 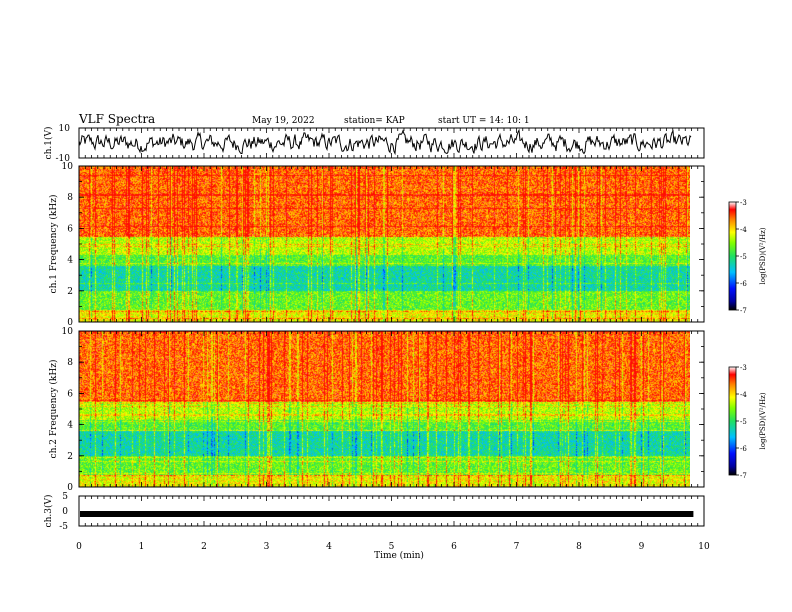 I want to click on ch1-colorbar: -3 -4 -5 -6 -7 log(PSD)(V²/Hz), so click(x=747, y=257).